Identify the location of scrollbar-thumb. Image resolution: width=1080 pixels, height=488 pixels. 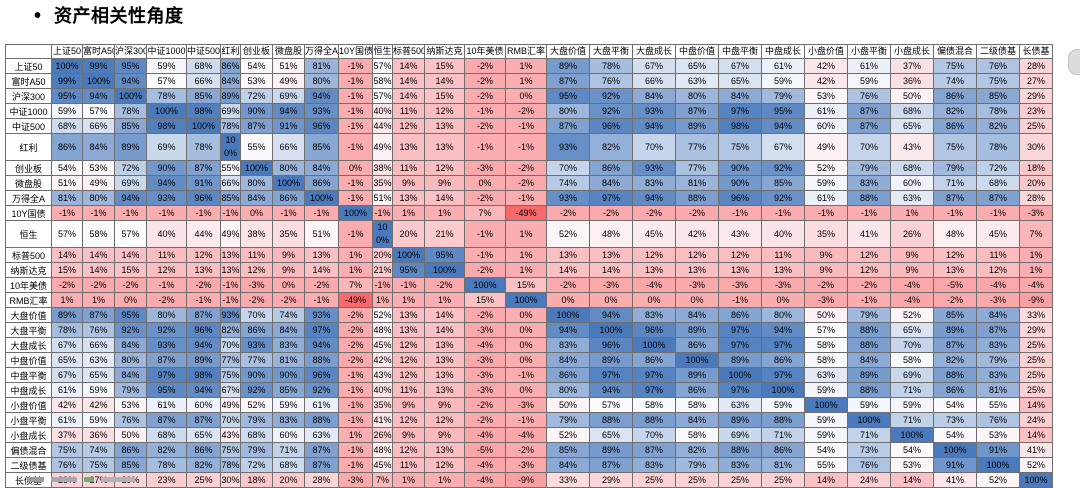
(1074, 62).